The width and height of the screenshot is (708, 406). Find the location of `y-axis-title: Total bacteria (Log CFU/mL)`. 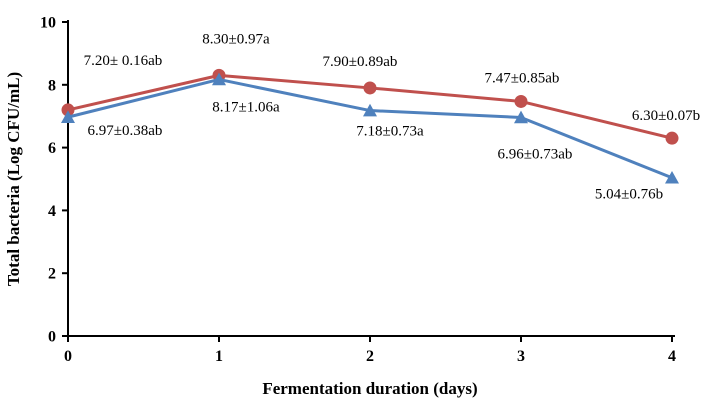

y-axis-title: Total bacteria (Log CFU/mL) is located at coordinates (13, 179).